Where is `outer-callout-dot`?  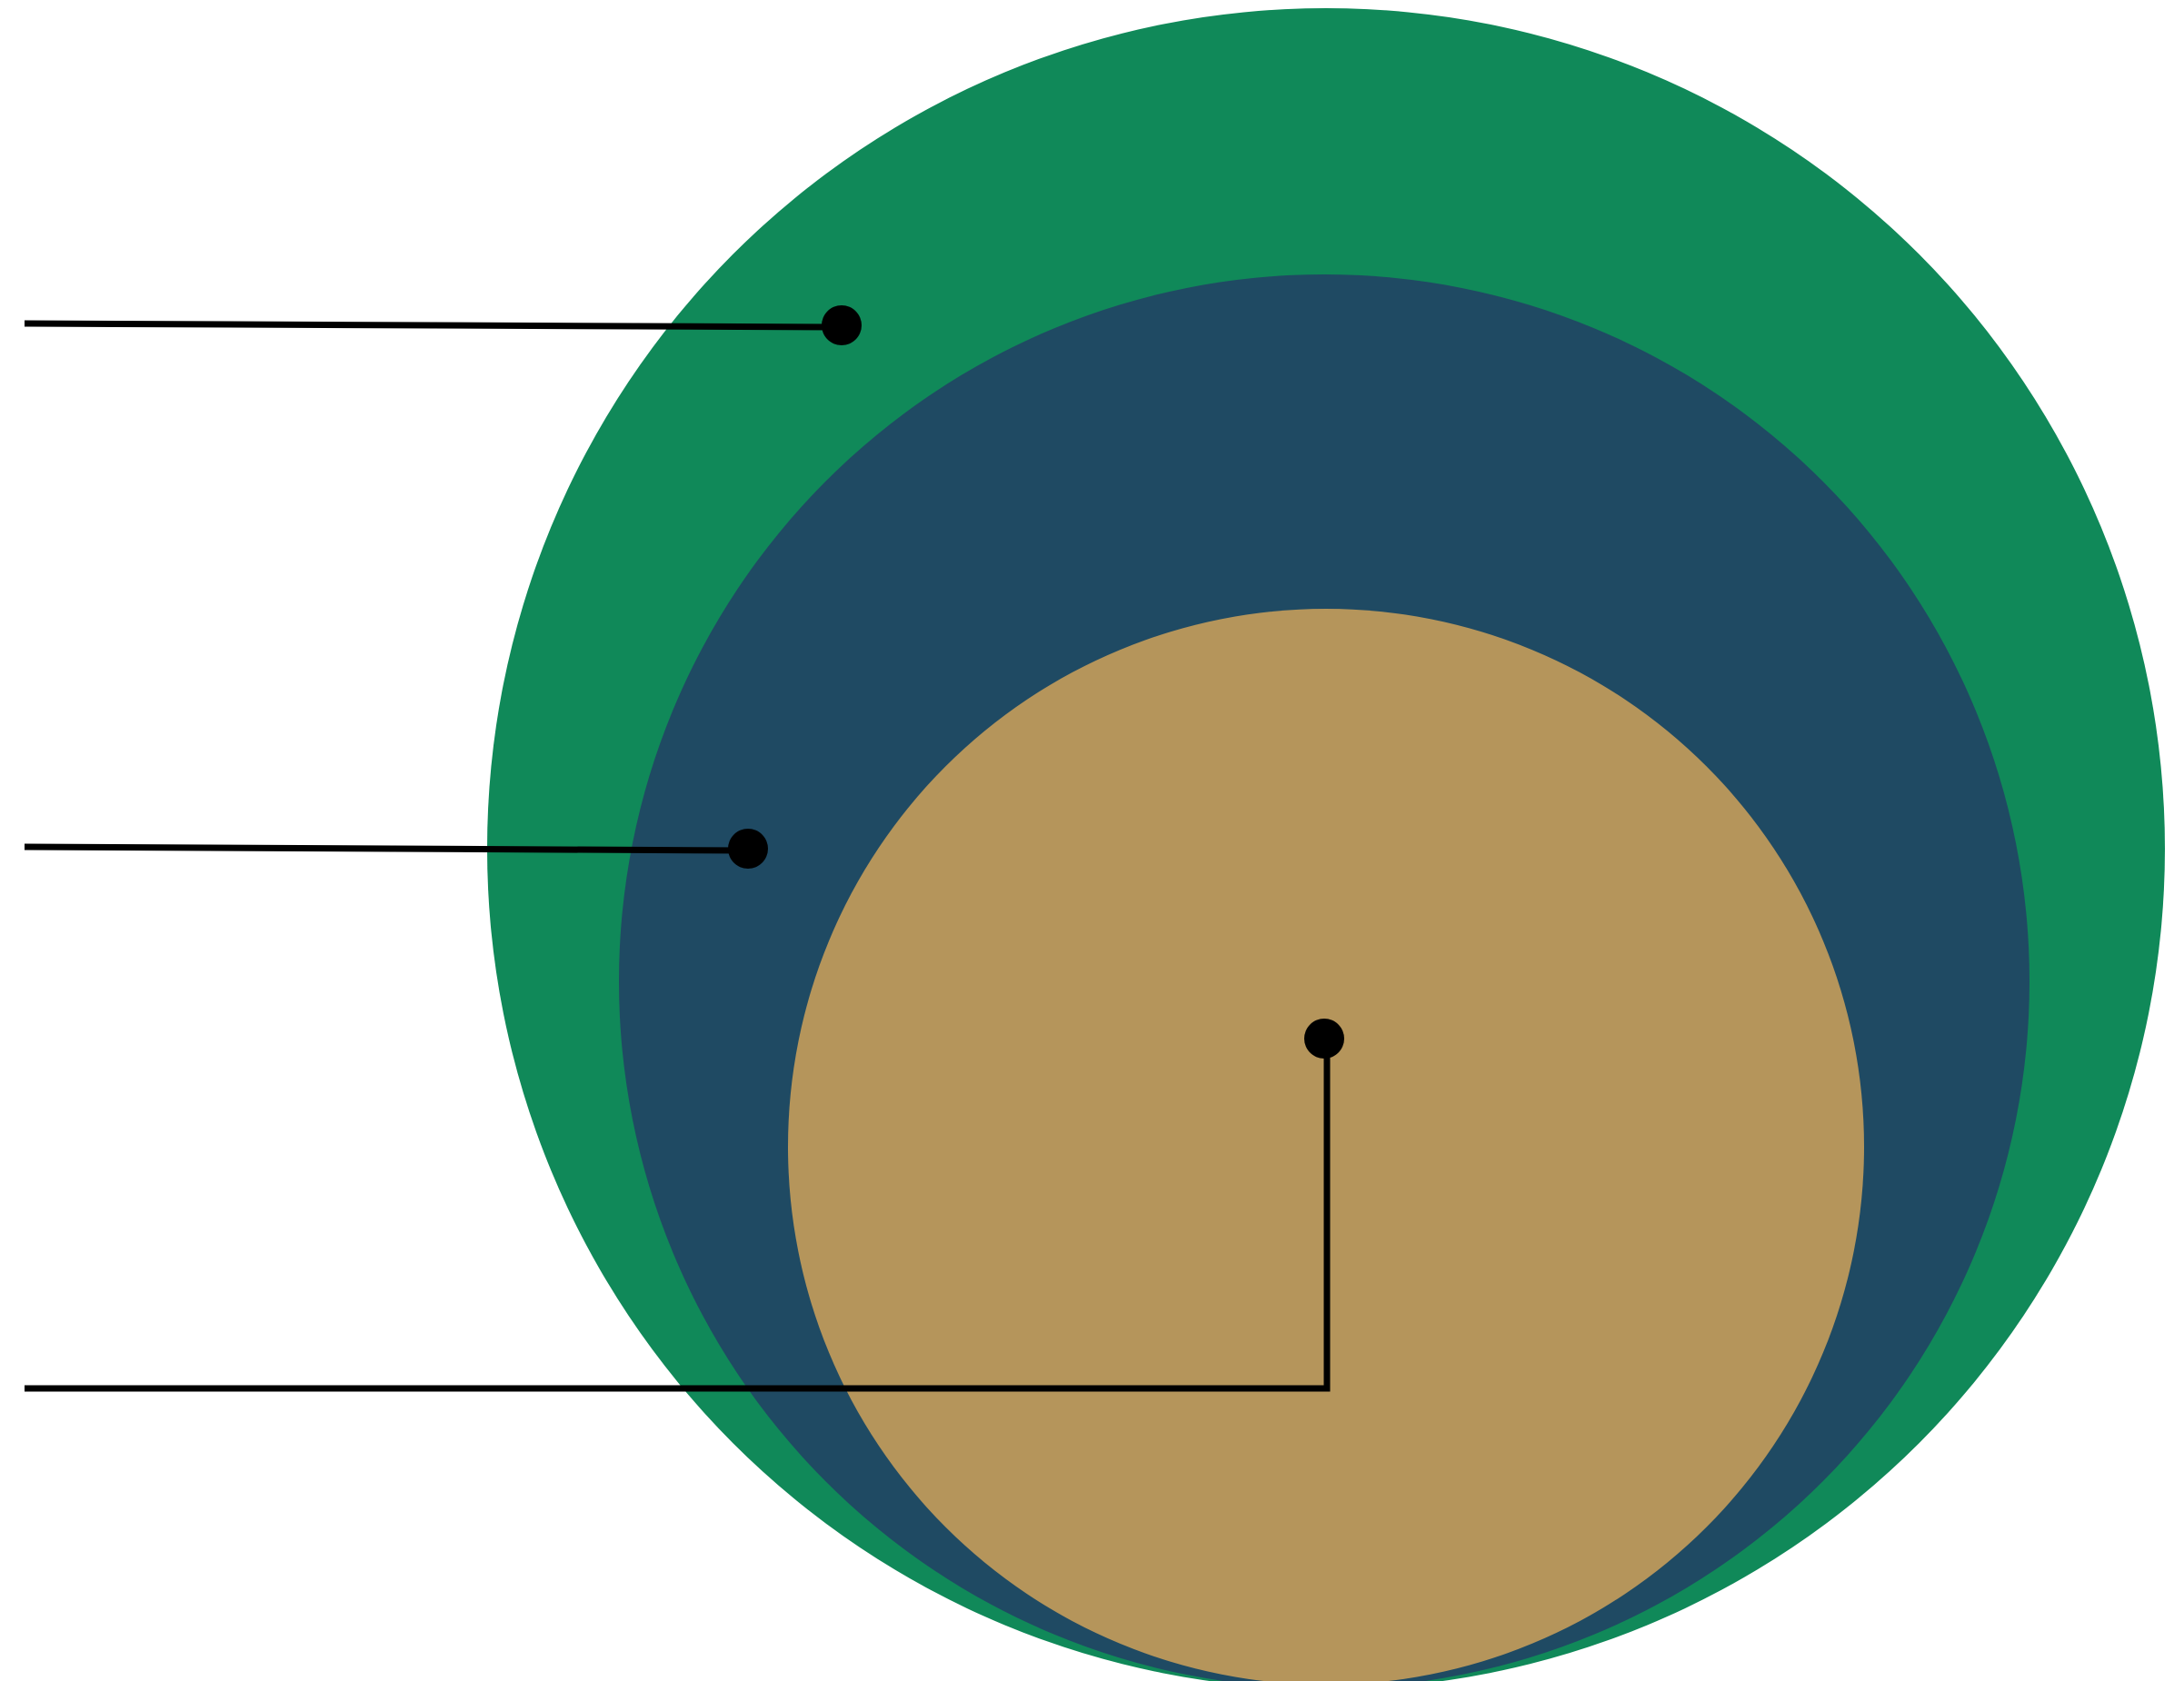 outer-callout-dot is located at coordinates (842, 325).